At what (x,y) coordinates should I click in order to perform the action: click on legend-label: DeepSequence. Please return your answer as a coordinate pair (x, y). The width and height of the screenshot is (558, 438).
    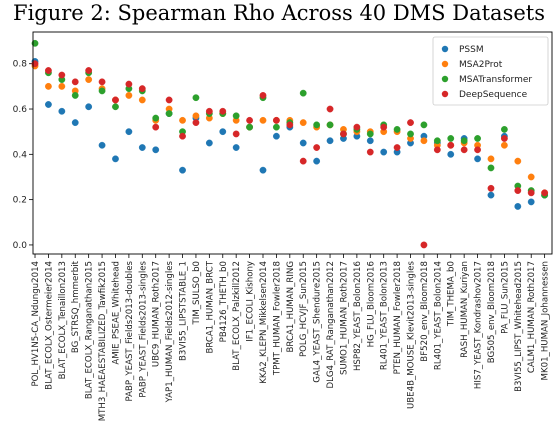
    Looking at the image, I should click on (493, 95).